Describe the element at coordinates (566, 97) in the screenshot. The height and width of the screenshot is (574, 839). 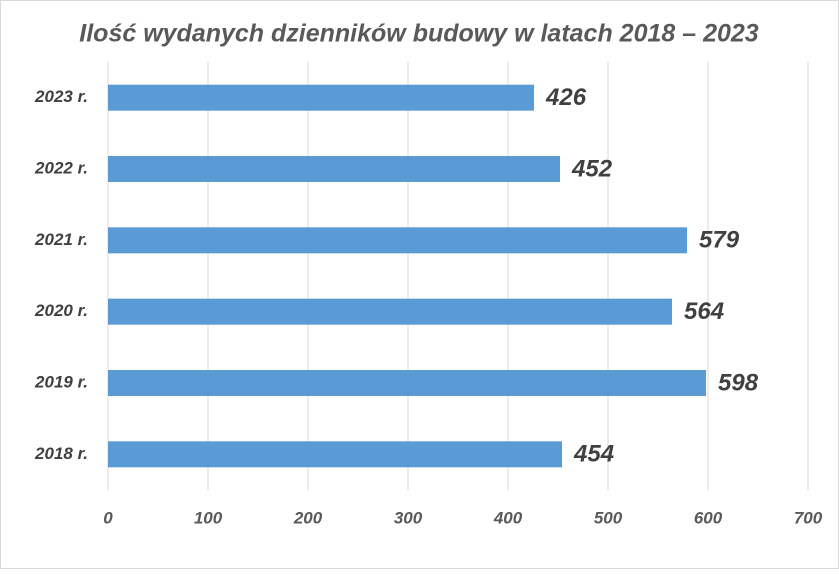
I see `value-label: 426` at that location.